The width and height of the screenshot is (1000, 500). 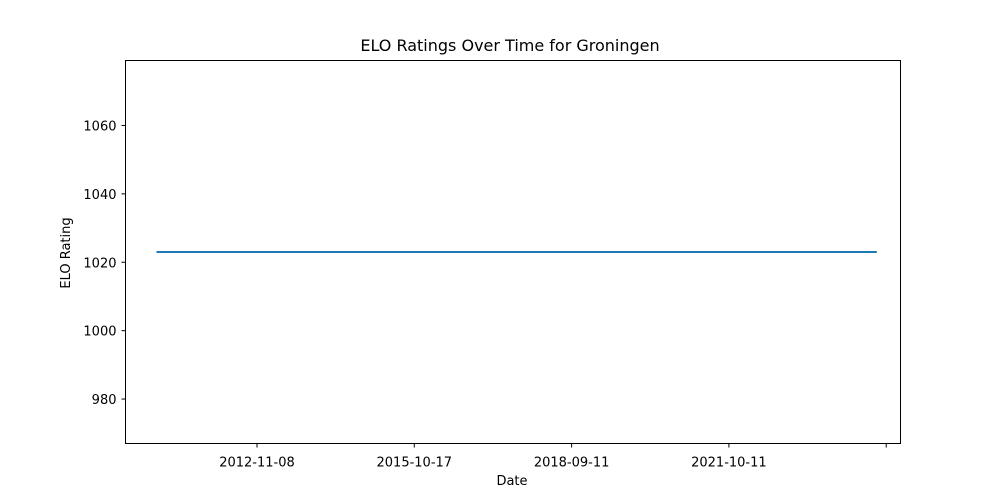 I want to click on x-tick-label: 2012-11-08, so click(x=257, y=463).